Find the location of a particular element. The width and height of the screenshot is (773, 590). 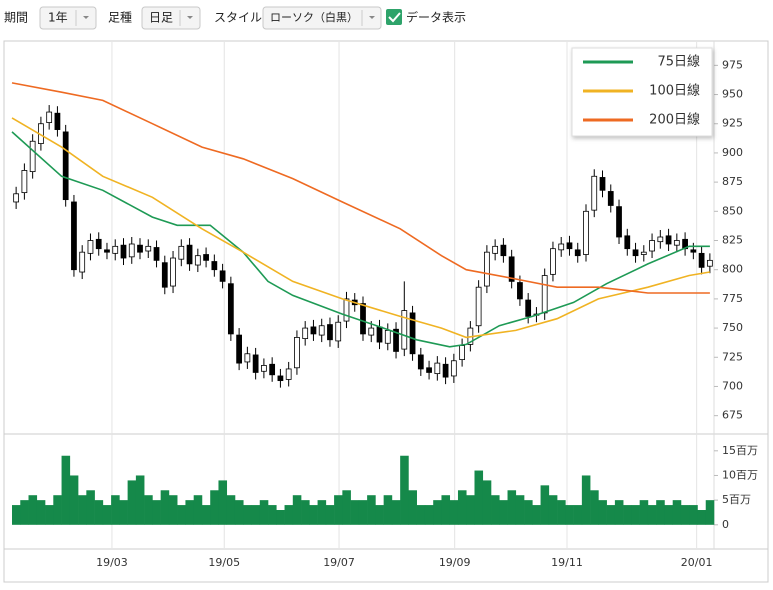

x-tick-label: 19/05 is located at coordinates (224, 562).